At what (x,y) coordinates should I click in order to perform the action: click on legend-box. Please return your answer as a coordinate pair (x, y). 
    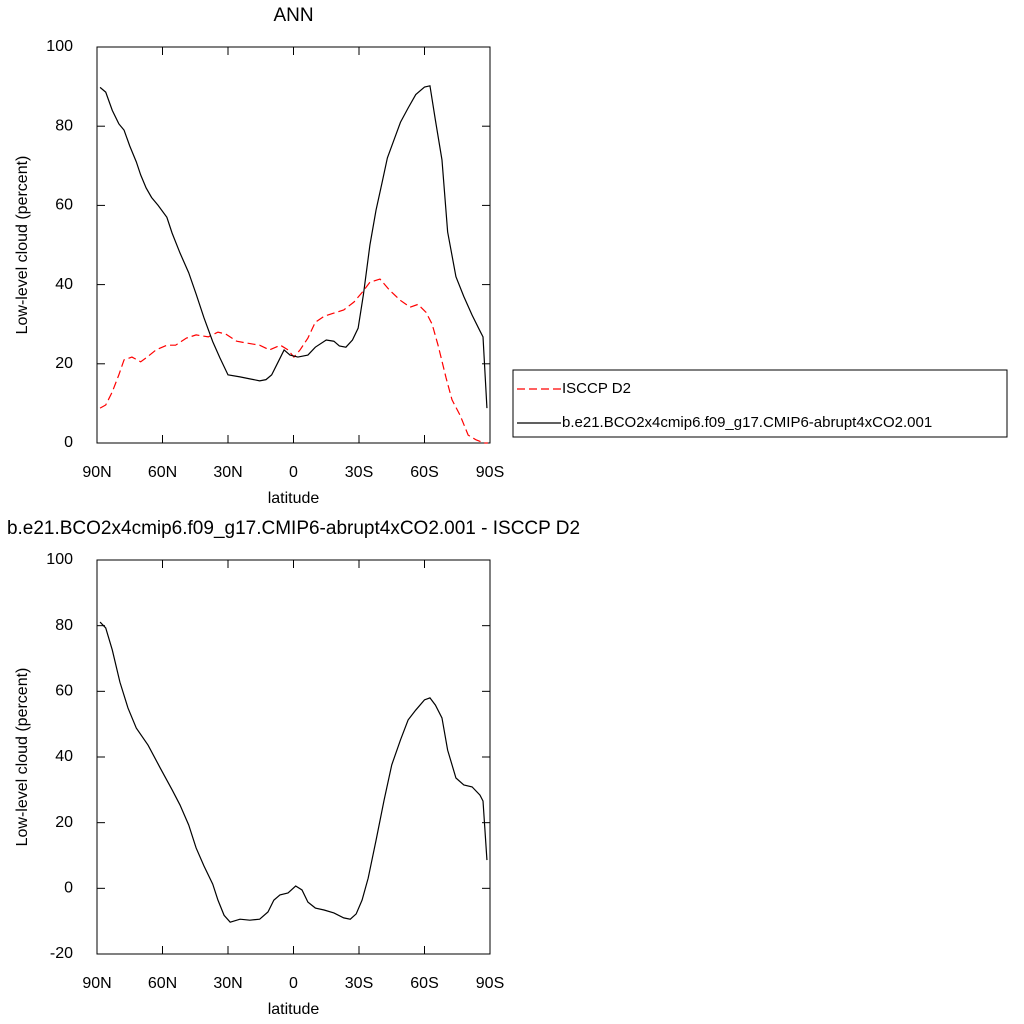
    Looking at the image, I should click on (760, 403).